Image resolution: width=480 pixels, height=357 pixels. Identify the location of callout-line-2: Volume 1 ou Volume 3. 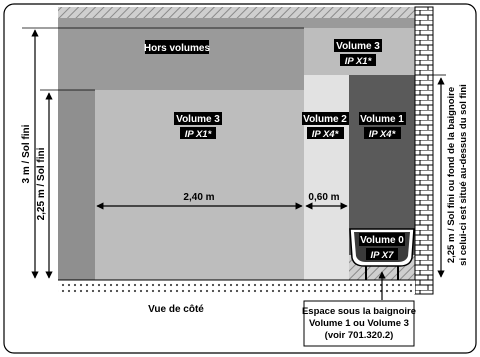
(359, 323).